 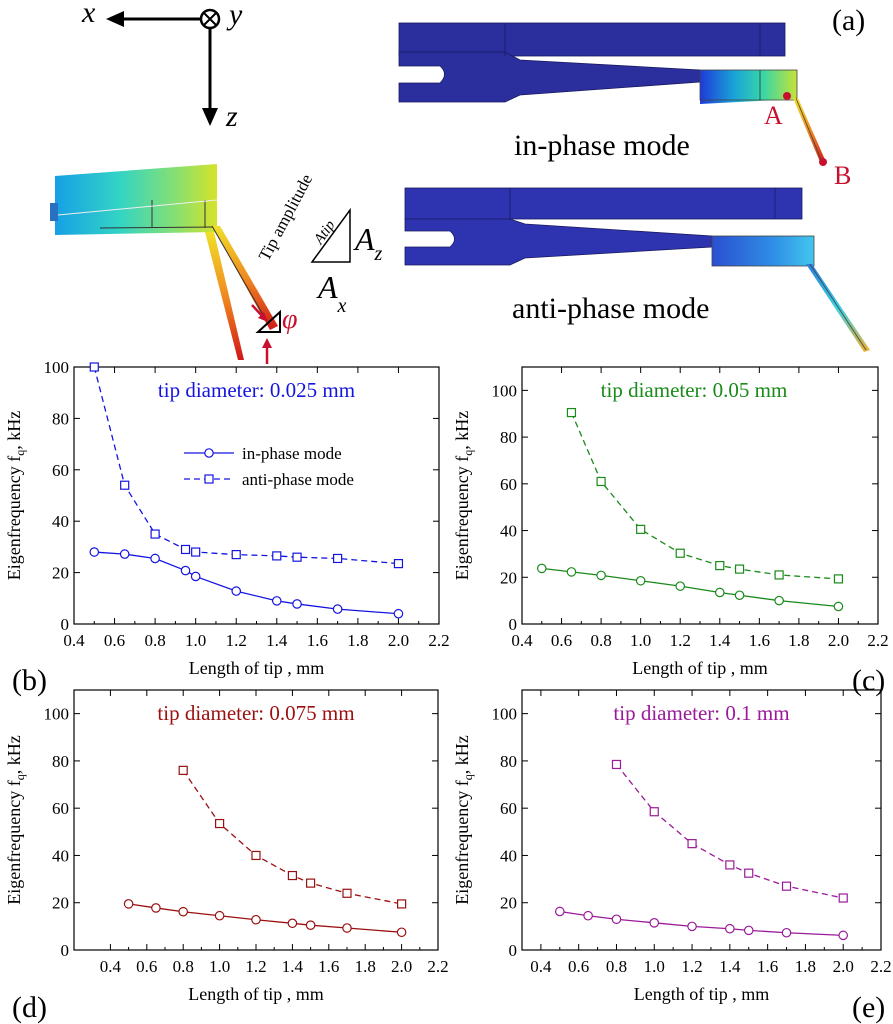 What do you see at coordinates (88, 14) in the screenshot?
I see `x-axis-label: x` at bounding box center [88, 14].